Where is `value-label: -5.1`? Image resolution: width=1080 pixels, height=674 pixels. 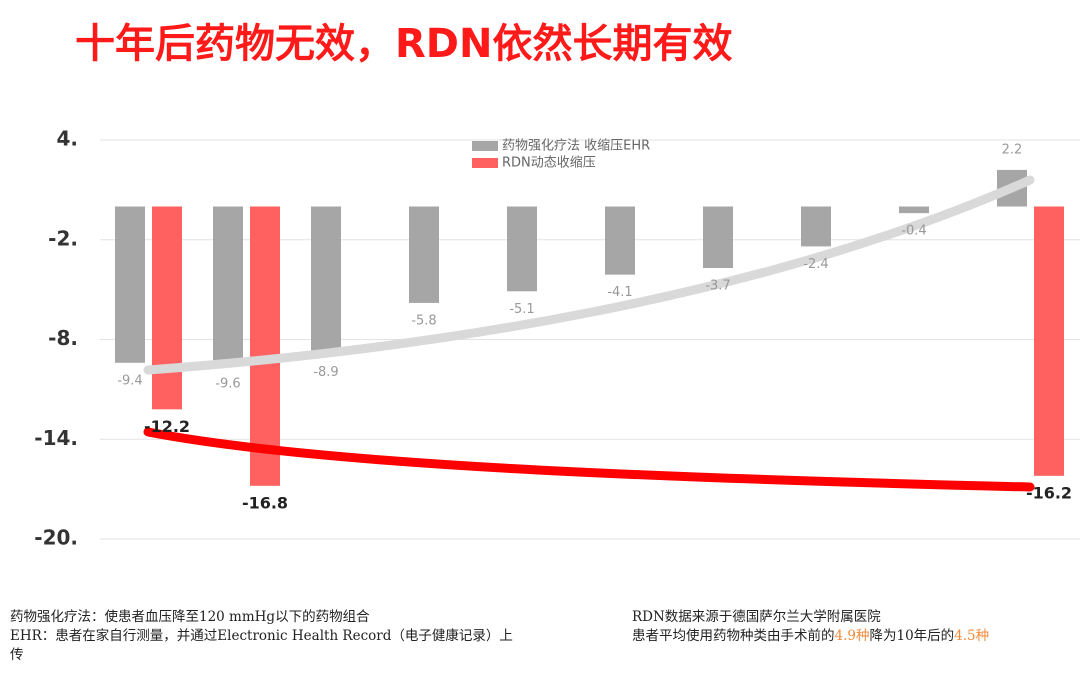
value-label: -5.1 is located at coordinates (521, 309).